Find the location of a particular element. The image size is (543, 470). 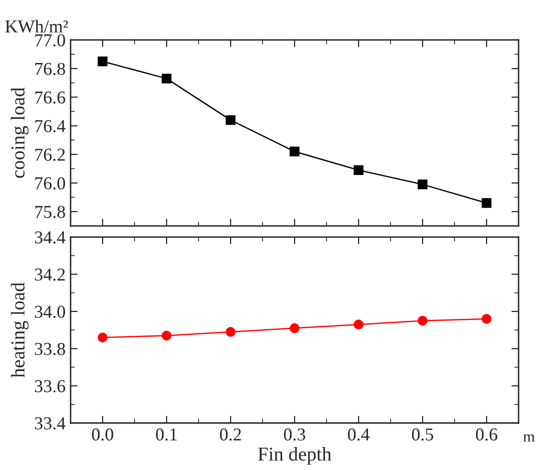

x-tick-label: 0.5 is located at coordinates (423, 434).